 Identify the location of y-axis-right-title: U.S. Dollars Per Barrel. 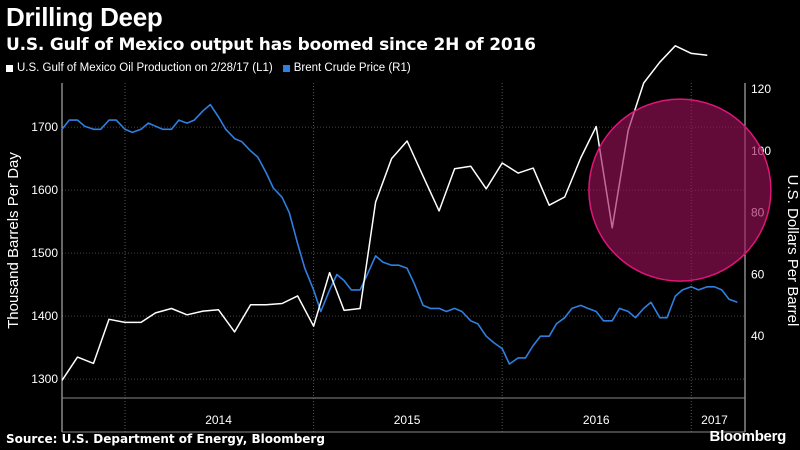
(792, 251).